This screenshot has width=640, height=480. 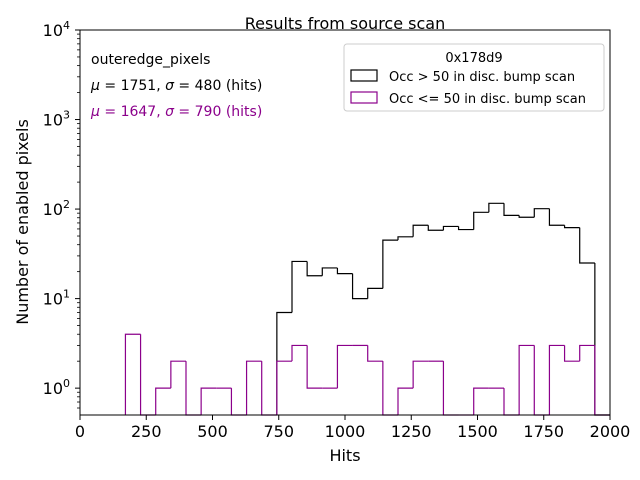 I want to click on y-axis-label: Number of enabled pixels, so click(x=22, y=222).